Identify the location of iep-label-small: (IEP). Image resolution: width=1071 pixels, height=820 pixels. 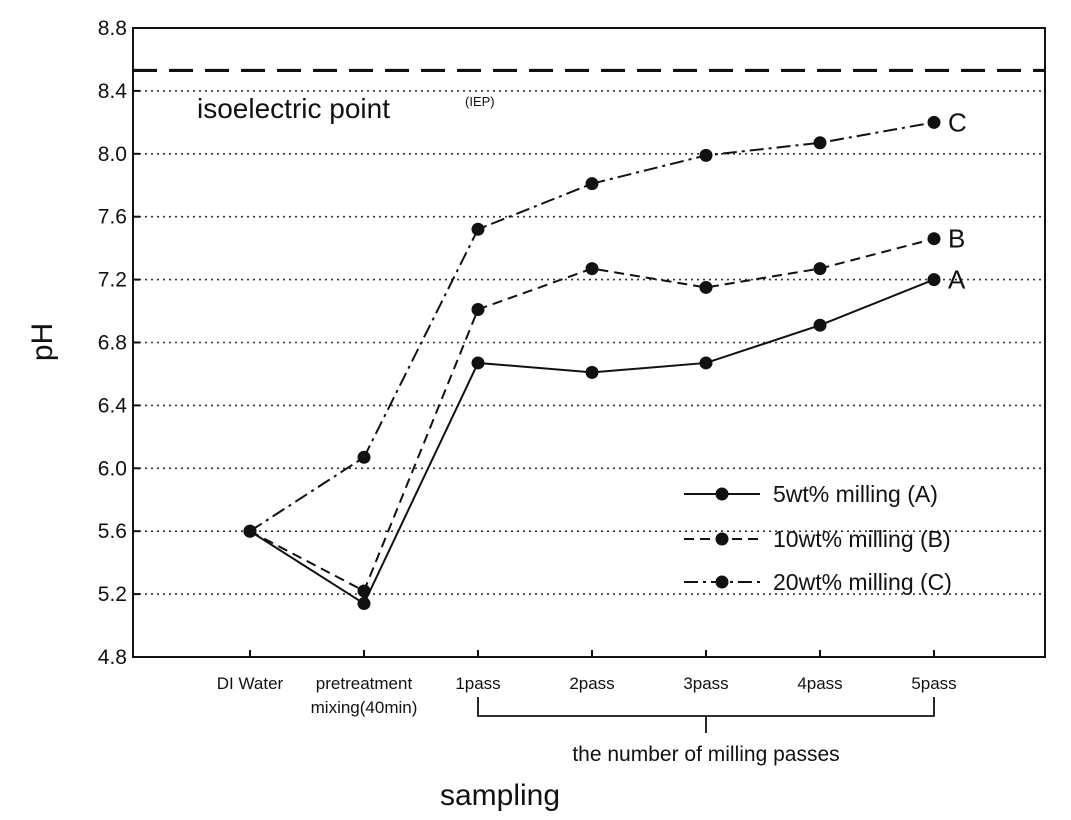
(480, 101).